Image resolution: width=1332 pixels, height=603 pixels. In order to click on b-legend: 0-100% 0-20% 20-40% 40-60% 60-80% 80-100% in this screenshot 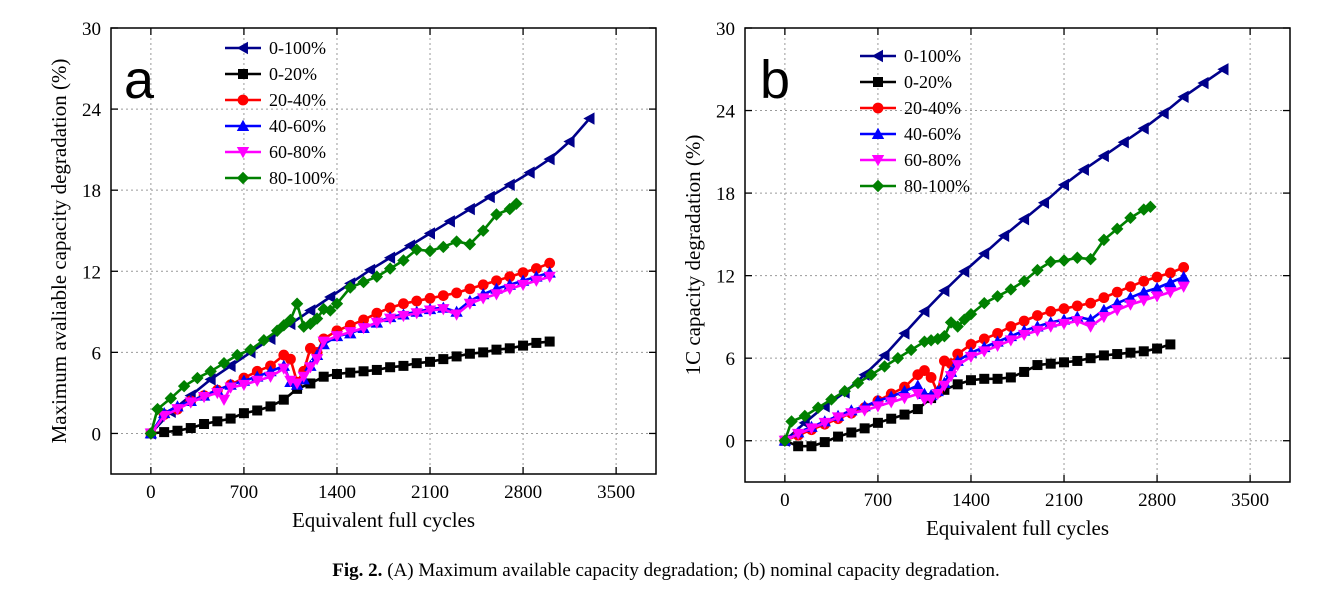, I will do `click(915, 121)`.